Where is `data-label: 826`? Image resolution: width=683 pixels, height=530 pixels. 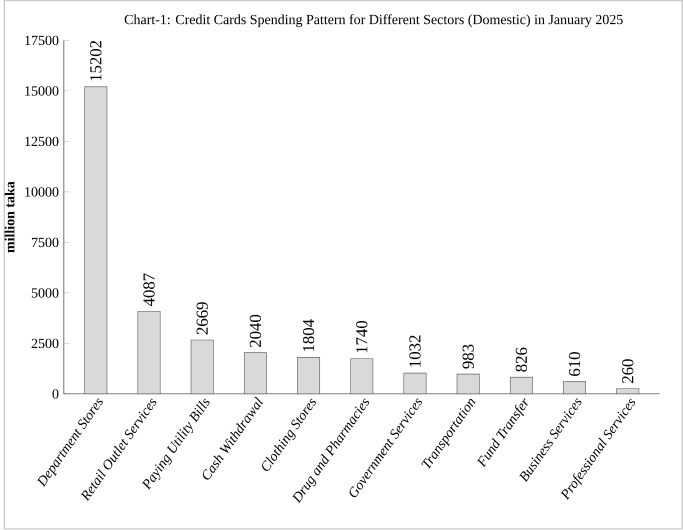
data-label: 826 is located at coordinates (522, 360).